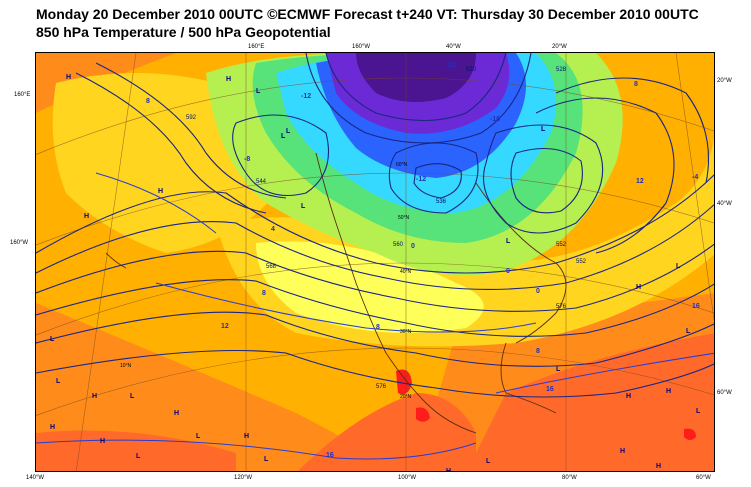  I want to click on contour-label: 560, so click(398, 245).